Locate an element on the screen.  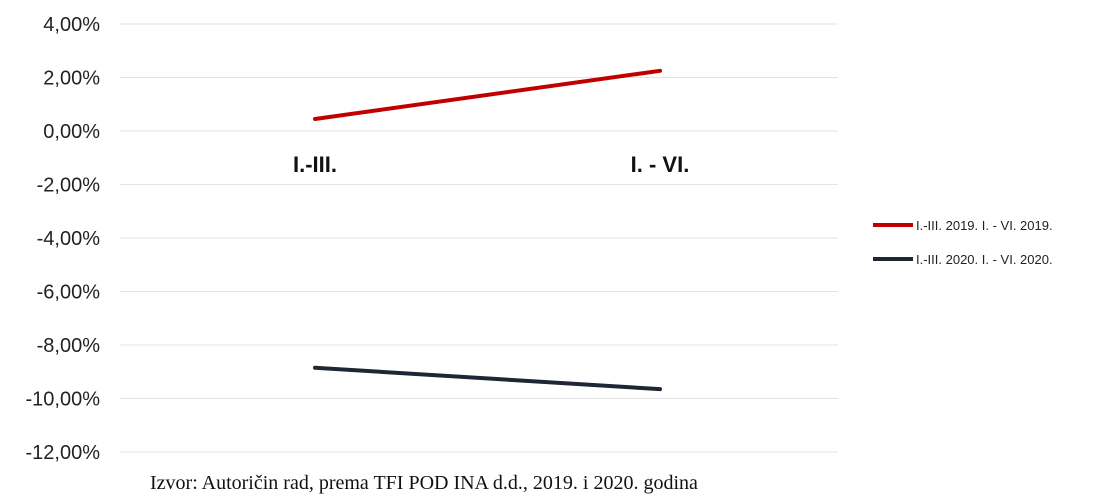
category-labels: I.-III. I. - VI. is located at coordinates (491, 164).